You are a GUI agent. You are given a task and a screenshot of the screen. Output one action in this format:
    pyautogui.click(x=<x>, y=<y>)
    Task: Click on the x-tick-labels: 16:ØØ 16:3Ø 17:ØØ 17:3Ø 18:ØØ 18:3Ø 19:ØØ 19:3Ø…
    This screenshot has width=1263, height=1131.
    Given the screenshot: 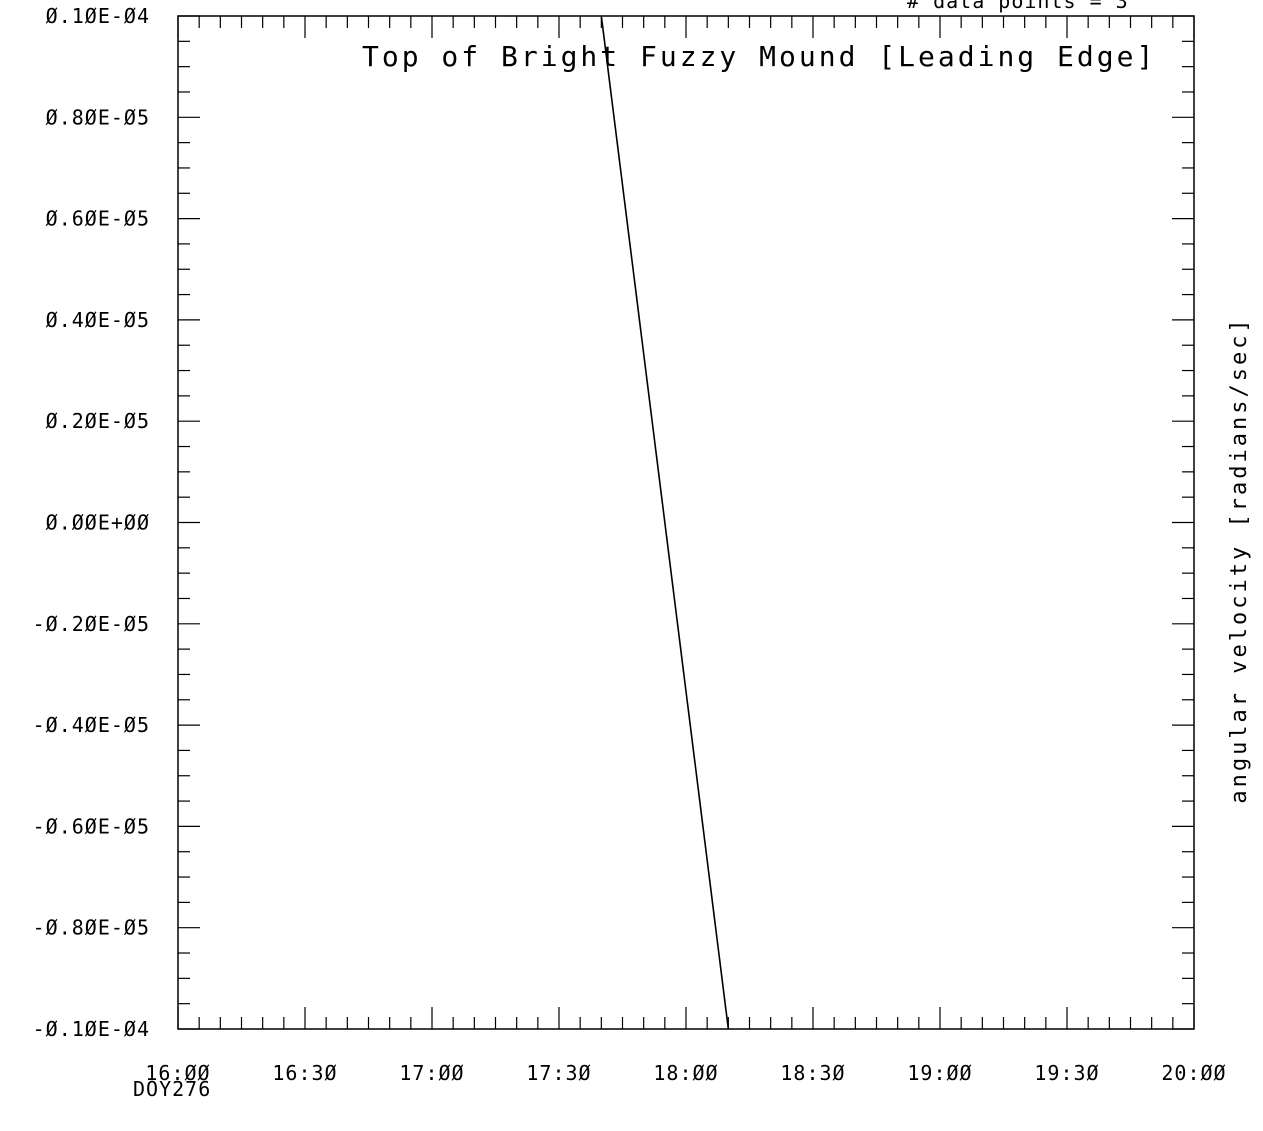 What is the action you would take?
    pyautogui.click(x=685, y=1073)
    